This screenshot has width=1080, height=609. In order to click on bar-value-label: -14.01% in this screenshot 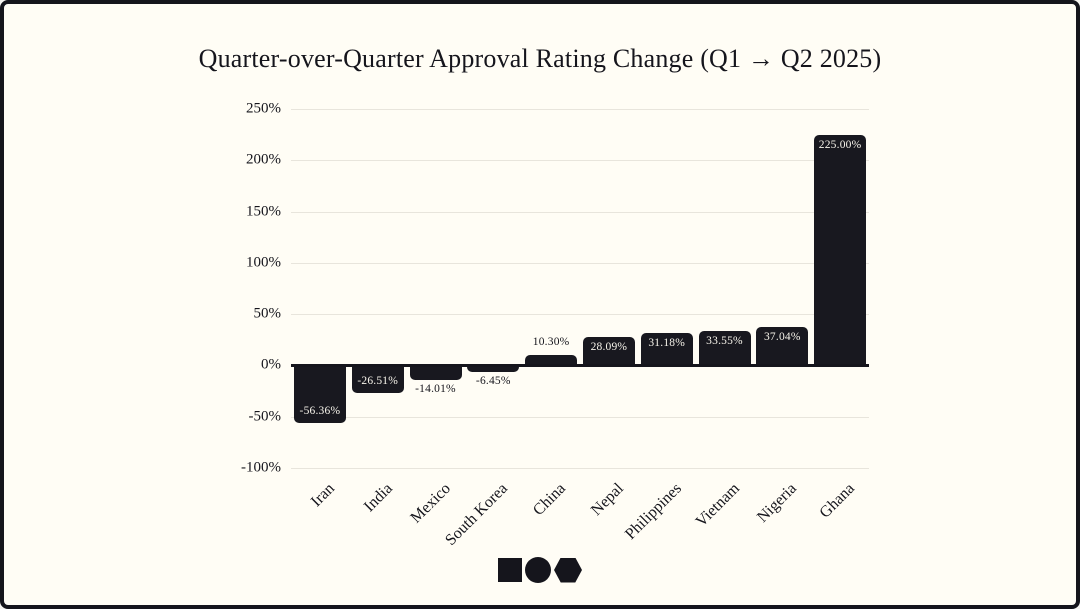, I will do `click(435, 388)`.